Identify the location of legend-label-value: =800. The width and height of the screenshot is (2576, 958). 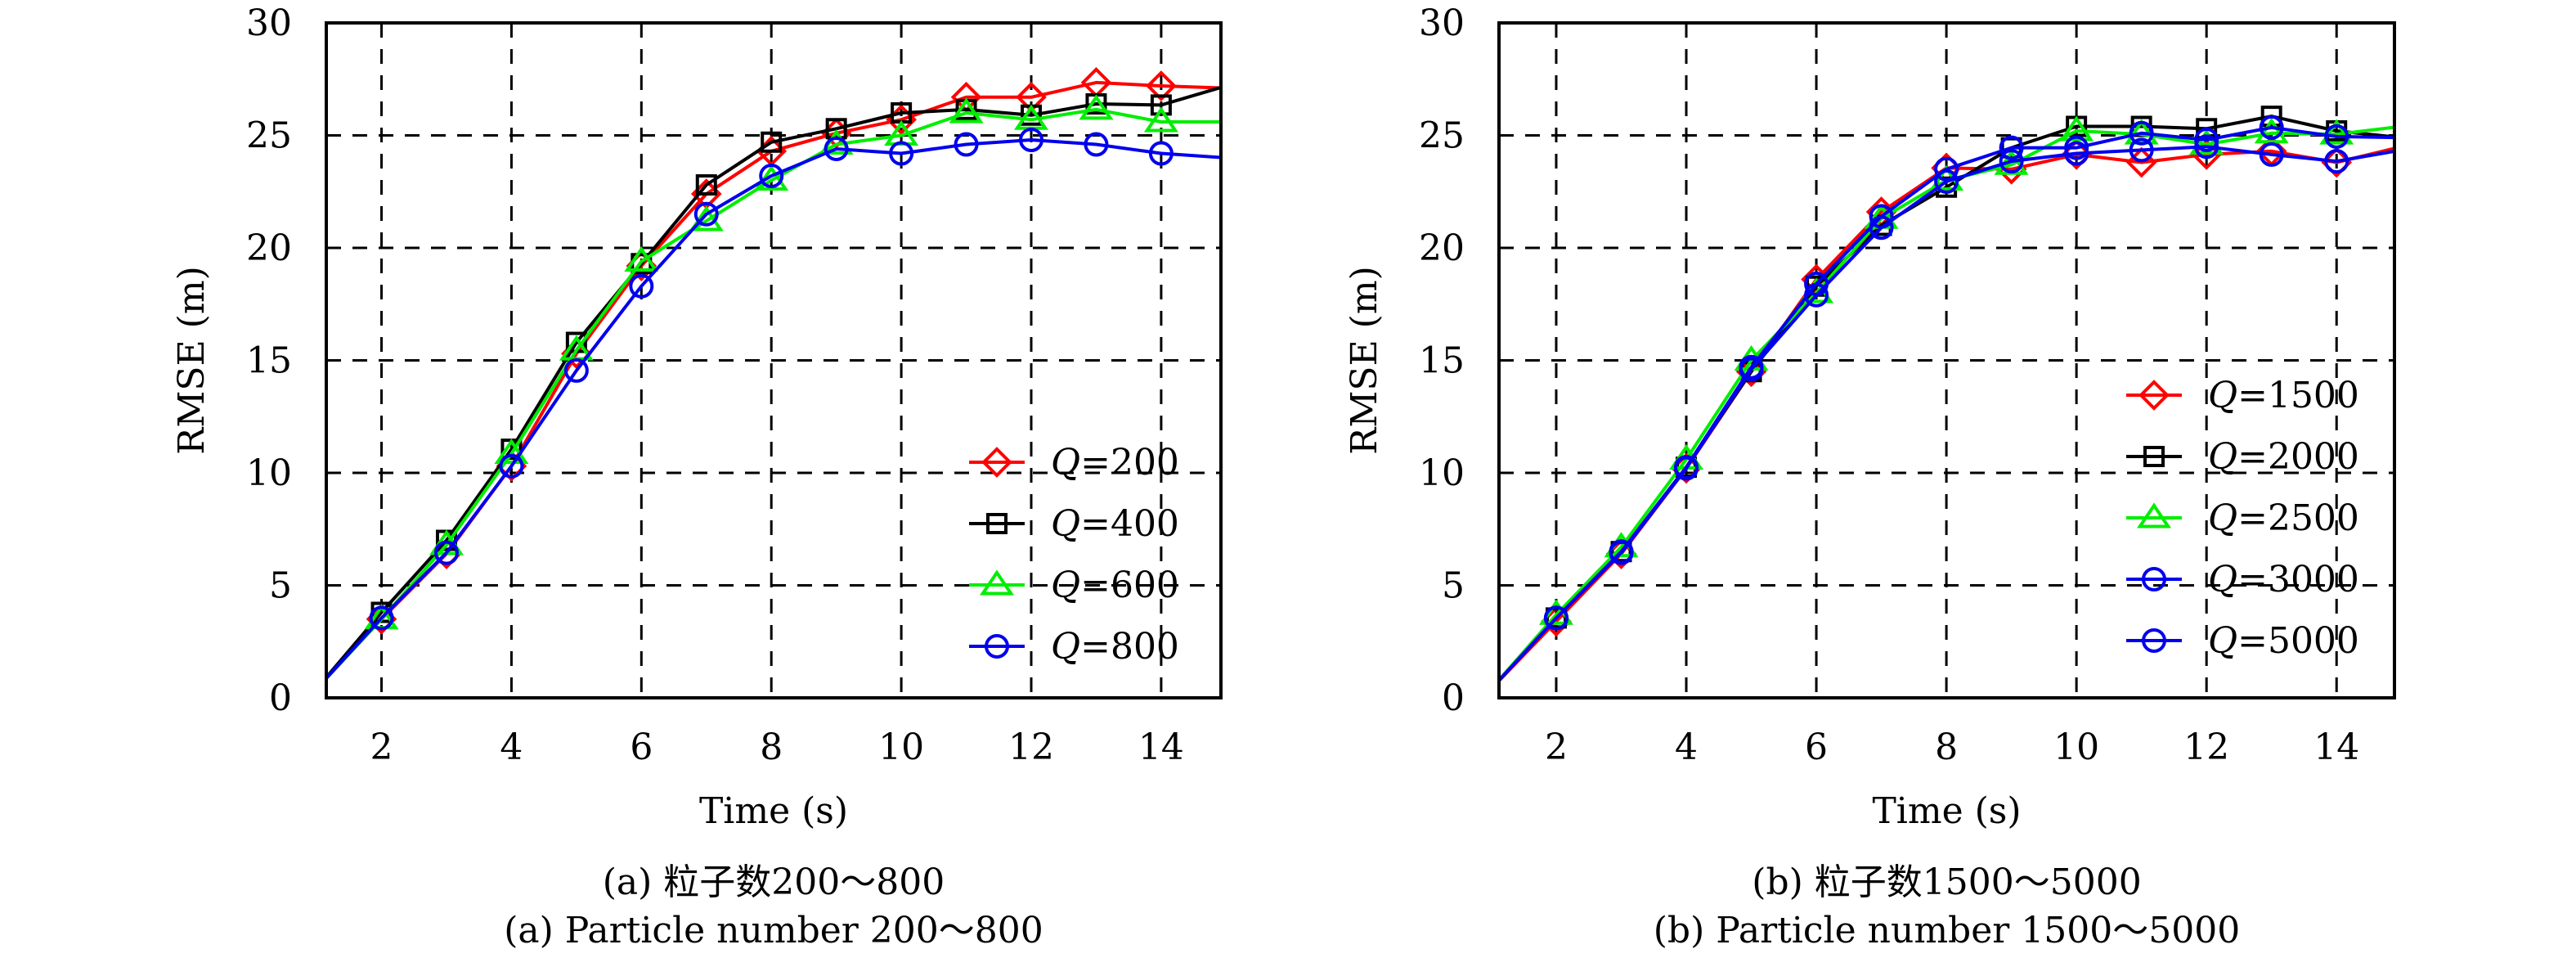
(1129, 647).